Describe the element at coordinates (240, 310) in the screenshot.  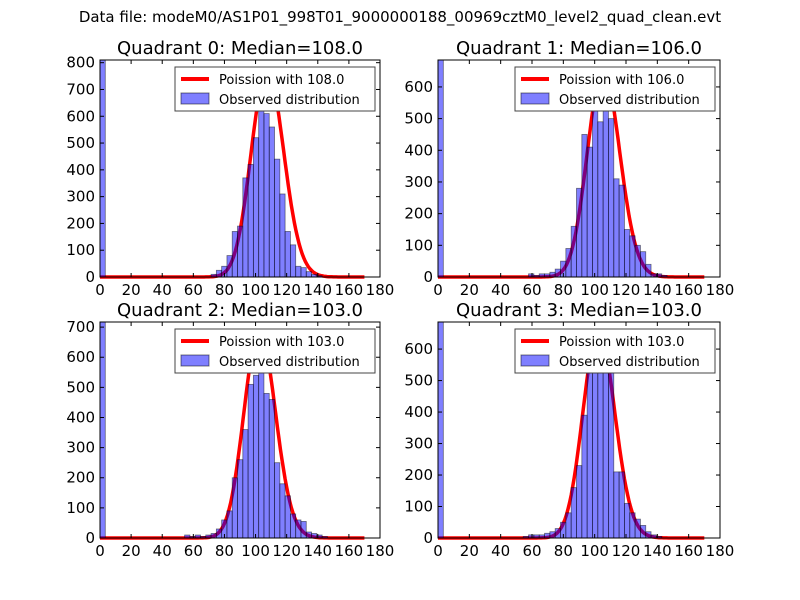
I see `subplot-title: Quadrant 2: Median=103.0` at that location.